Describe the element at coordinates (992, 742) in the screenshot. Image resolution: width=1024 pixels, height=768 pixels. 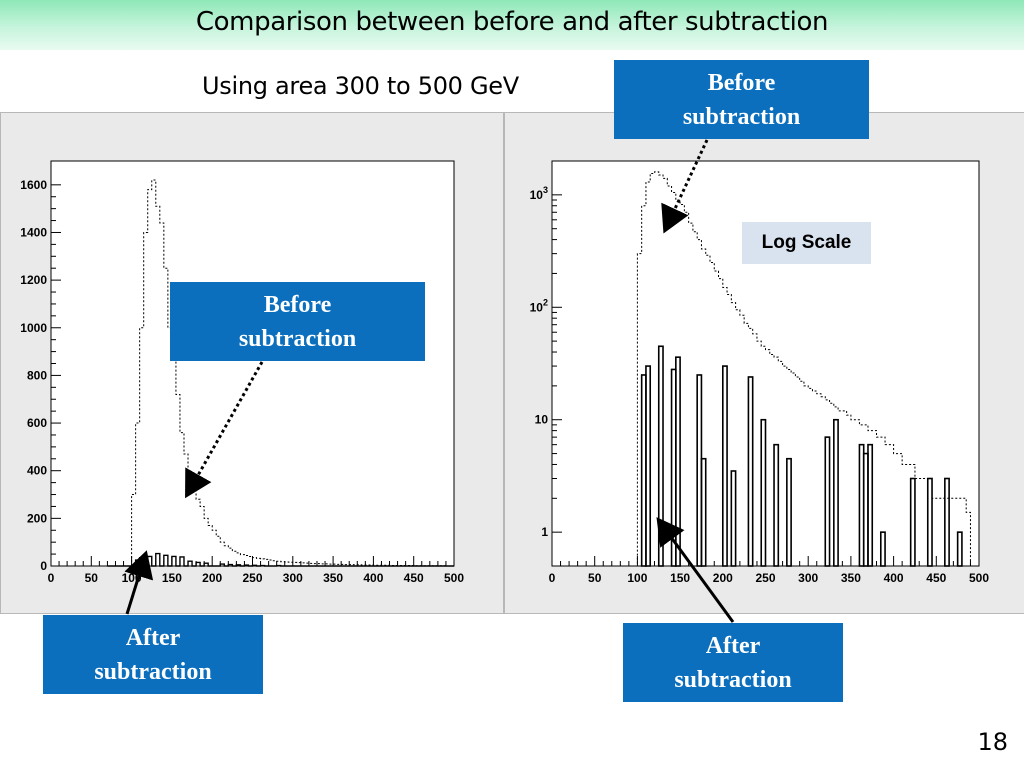
I see `page-number: 18` at that location.